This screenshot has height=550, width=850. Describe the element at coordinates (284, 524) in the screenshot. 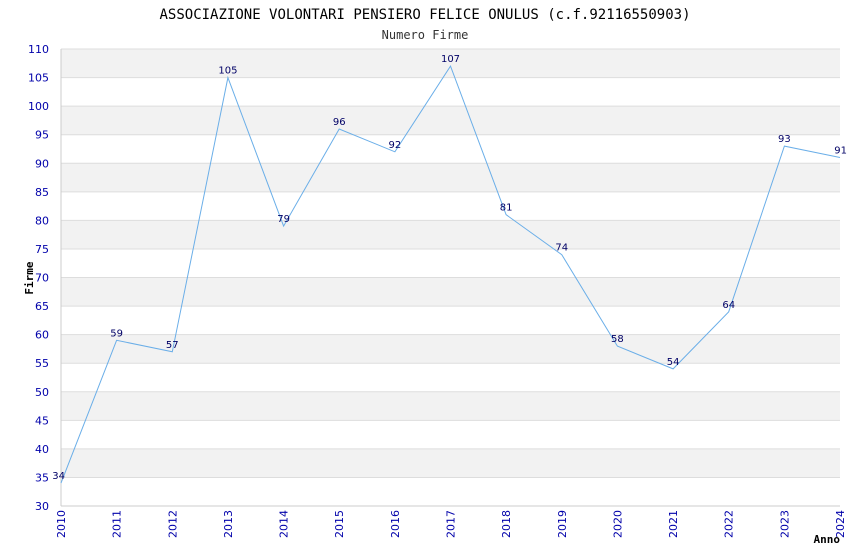

I see `x-tick-label: 2014` at that location.